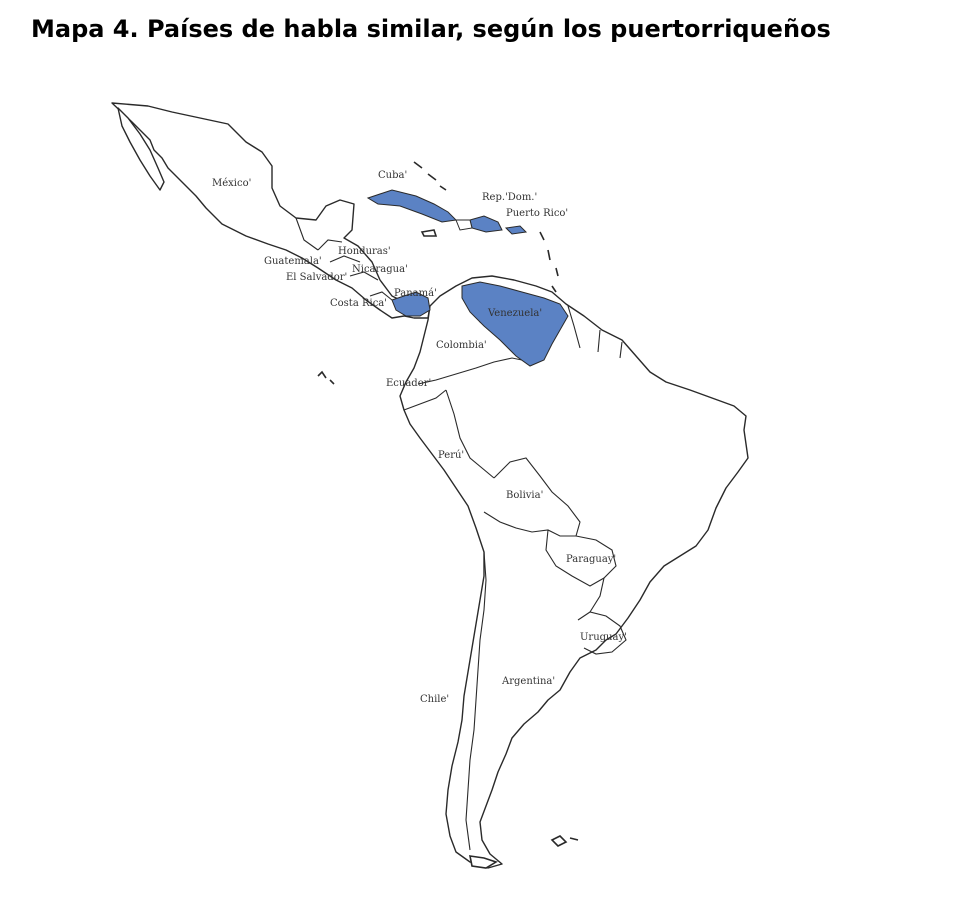 The height and width of the screenshot is (920, 962). What do you see at coordinates (307, 234) in the screenshot?
I see `mexico-central-border` at bounding box center [307, 234].